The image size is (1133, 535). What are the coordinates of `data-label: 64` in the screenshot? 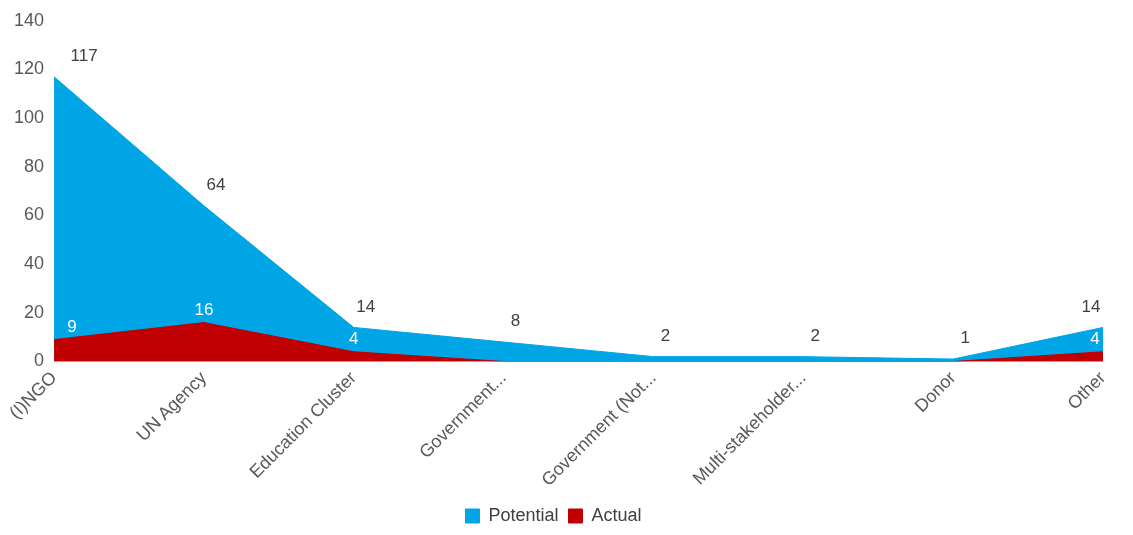 It's located at (216, 184).